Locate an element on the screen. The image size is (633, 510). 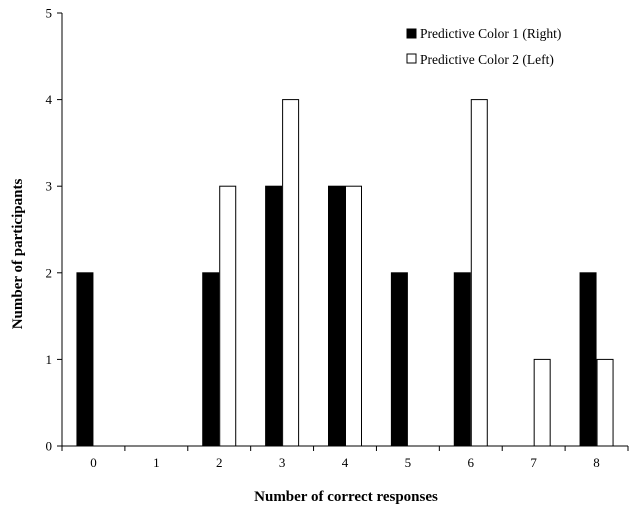
x-axis-title: Number of correct responses is located at coordinates (346, 497).